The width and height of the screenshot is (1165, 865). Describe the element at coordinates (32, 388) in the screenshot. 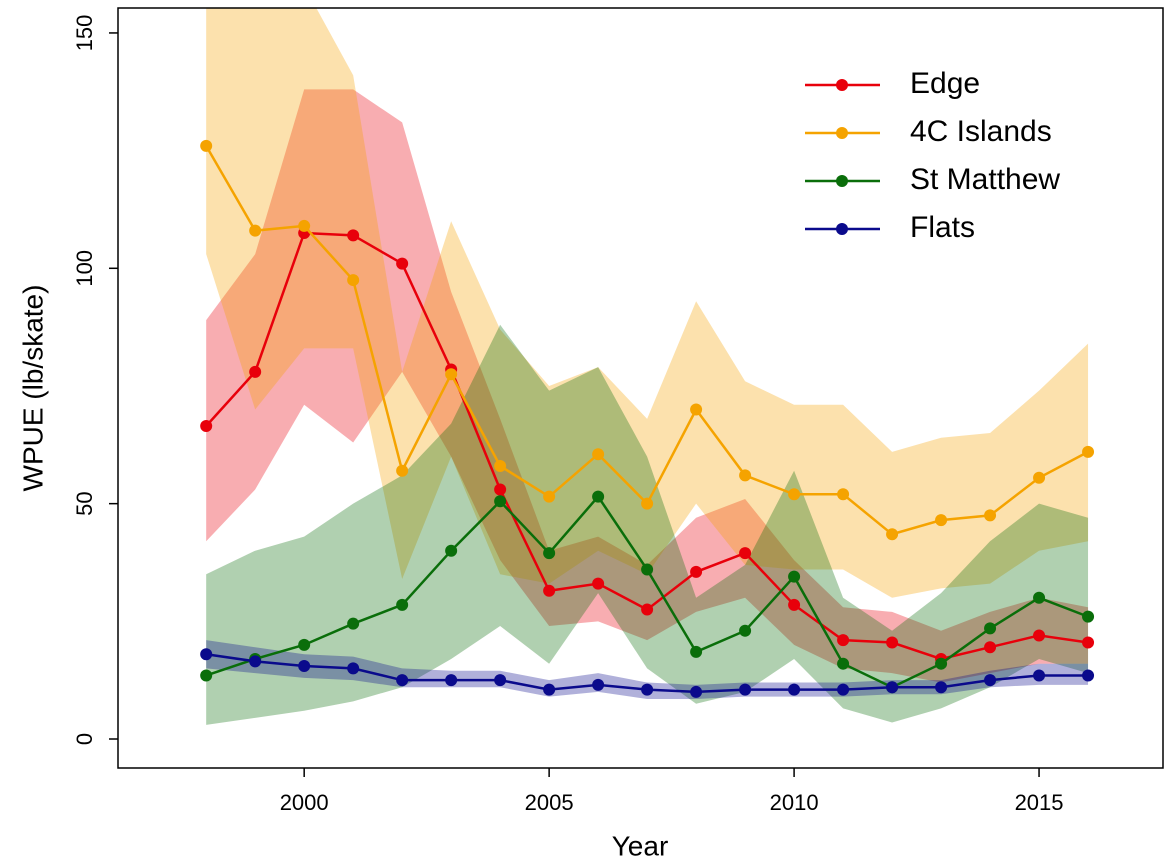

I see `y-axis-title: WPUE (lb/skate)` at that location.